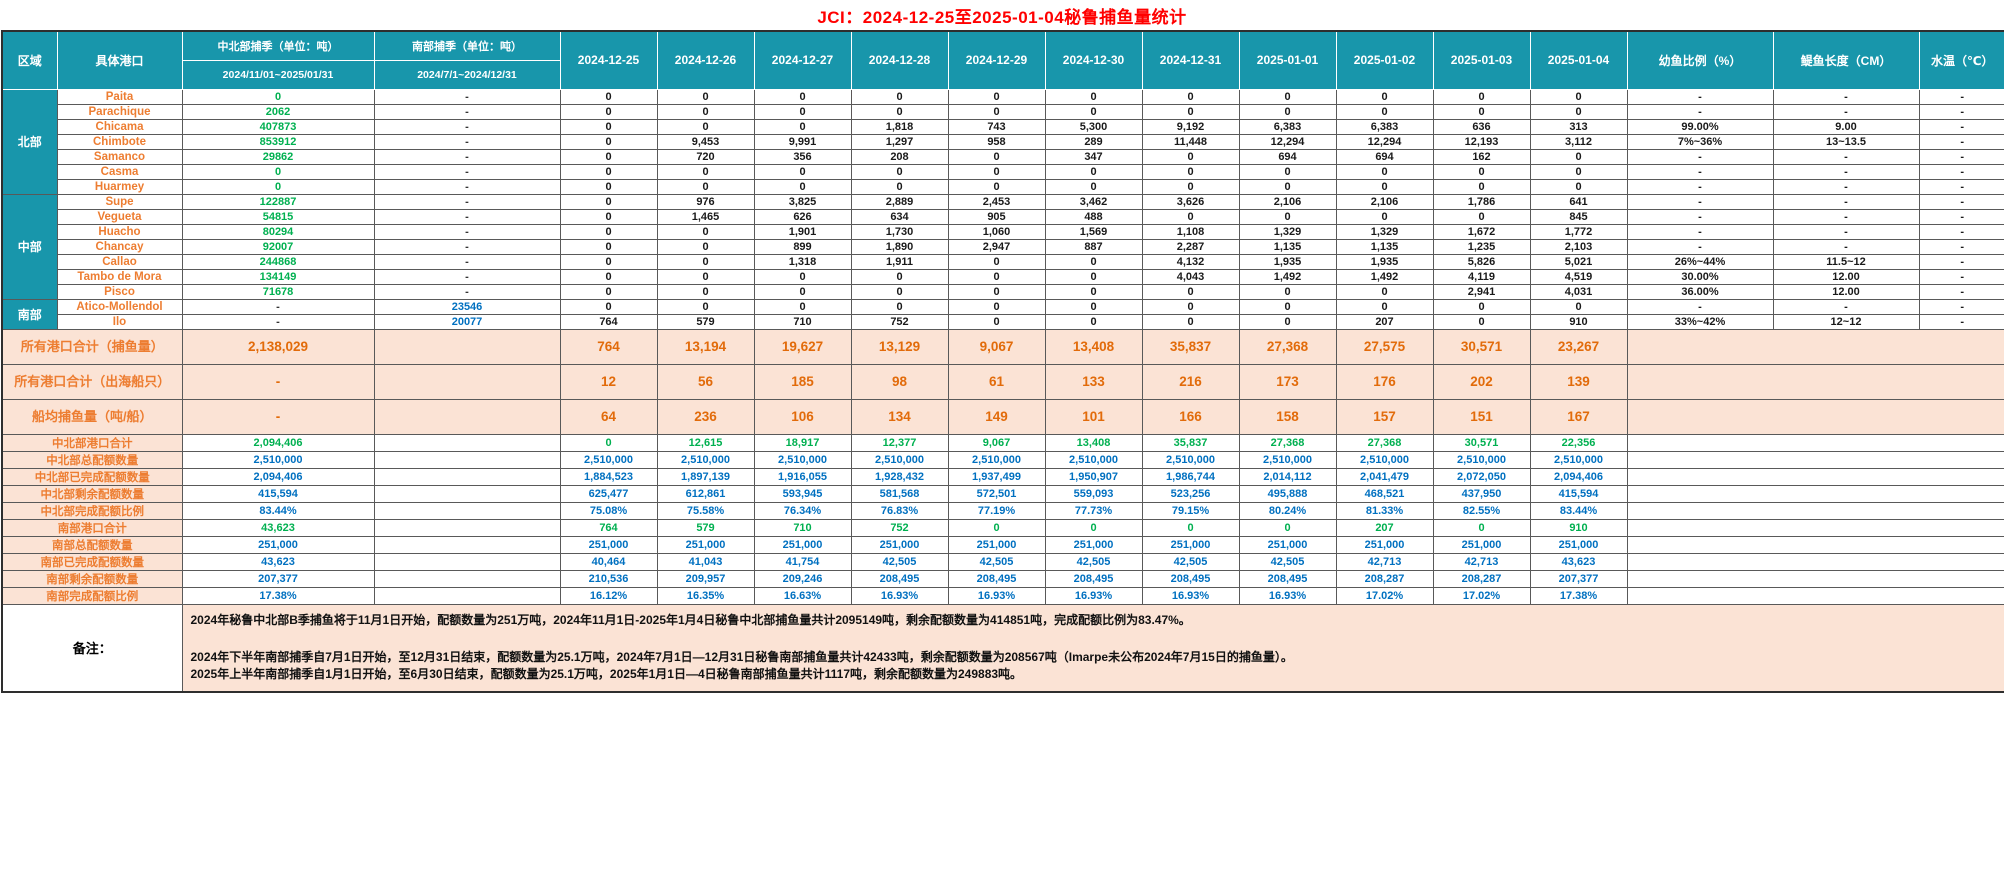 The height and width of the screenshot is (880, 2004). What do you see at coordinates (1093, 231) in the screenshot?
I see `daily-catch-cell: 1,569` at bounding box center [1093, 231].